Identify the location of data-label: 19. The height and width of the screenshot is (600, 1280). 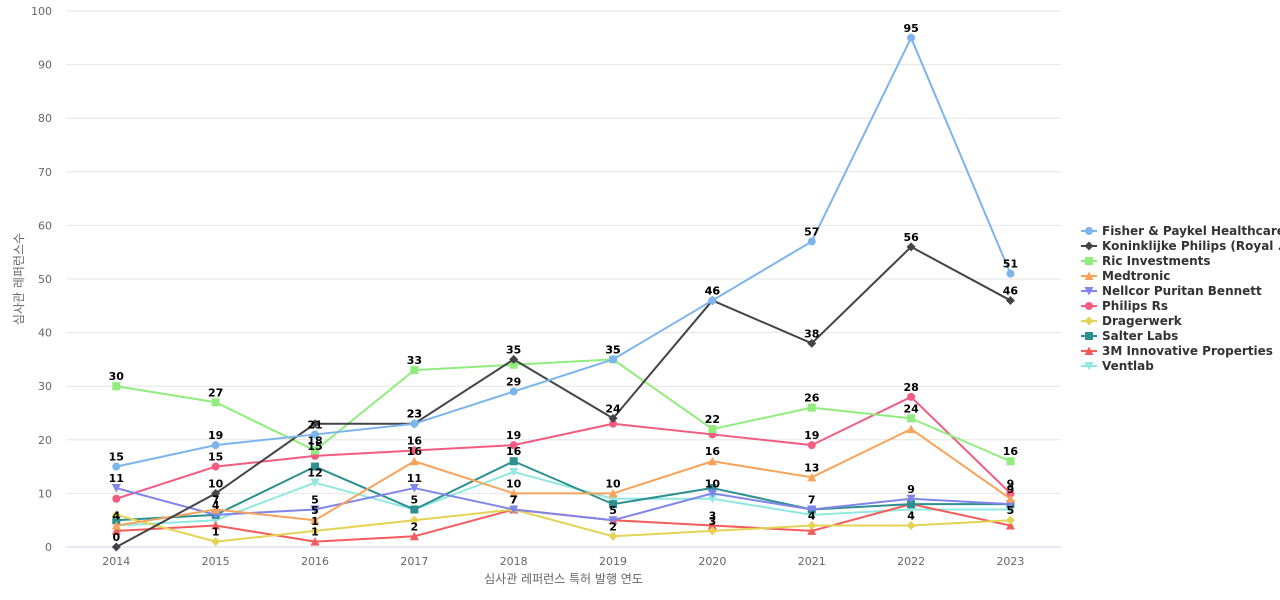
(513, 435).